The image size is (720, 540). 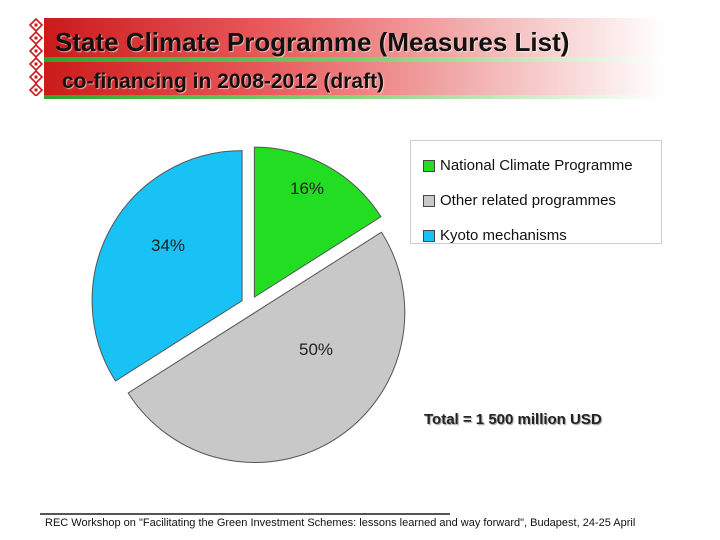 I want to click on header-green-strip, so click(x=354, y=59).